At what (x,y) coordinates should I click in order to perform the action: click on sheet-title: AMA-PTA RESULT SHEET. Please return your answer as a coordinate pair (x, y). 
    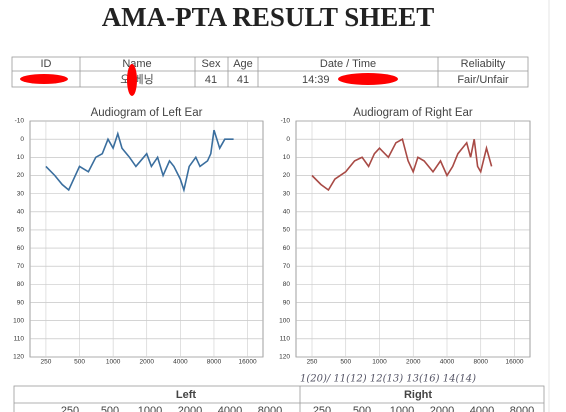
    Looking at the image, I should click on (268, 17).